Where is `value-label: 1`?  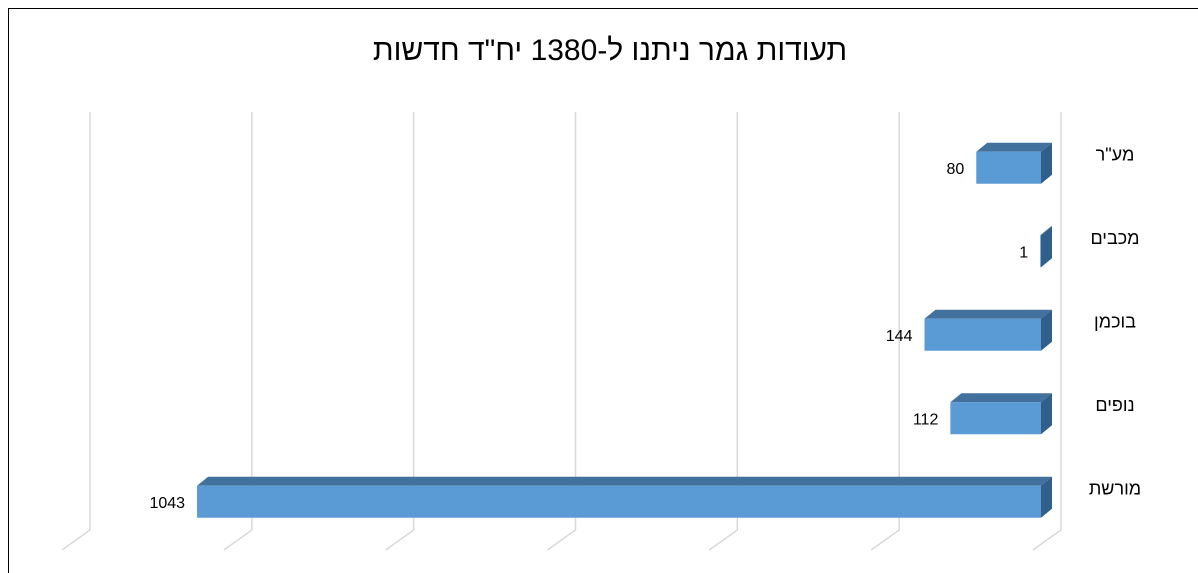
value-label: 1 is located at coordinates (1023, 252).